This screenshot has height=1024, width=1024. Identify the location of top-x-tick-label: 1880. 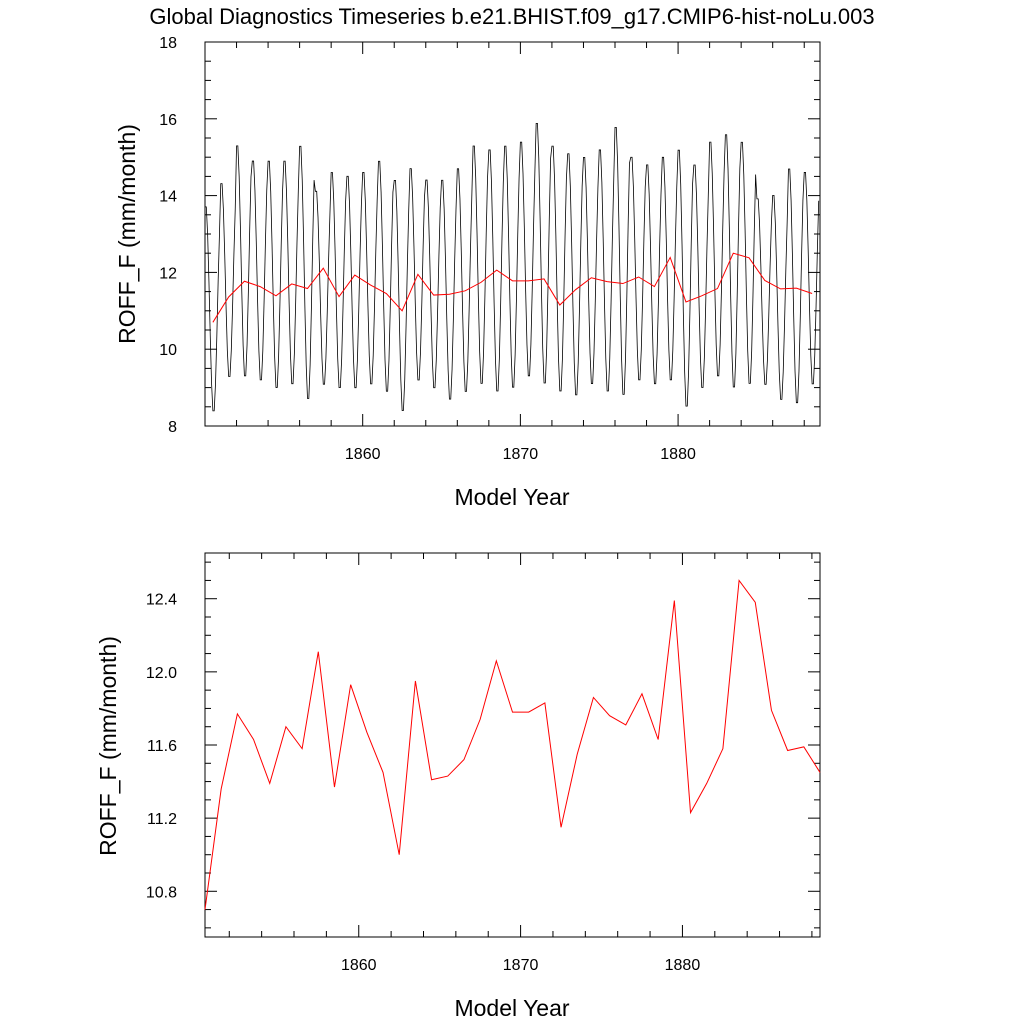
(678, 454).